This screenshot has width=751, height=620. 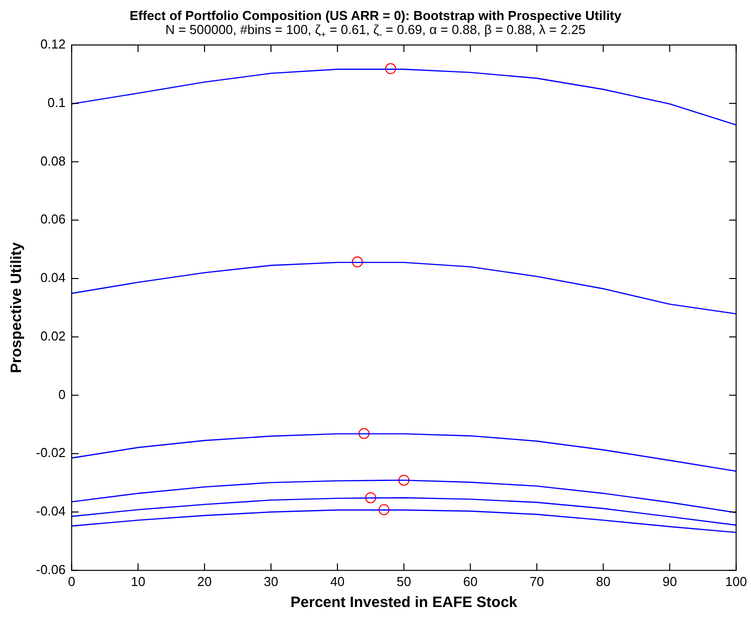 I want to click on x-tick-label: 80, so click(x=603, y=581).